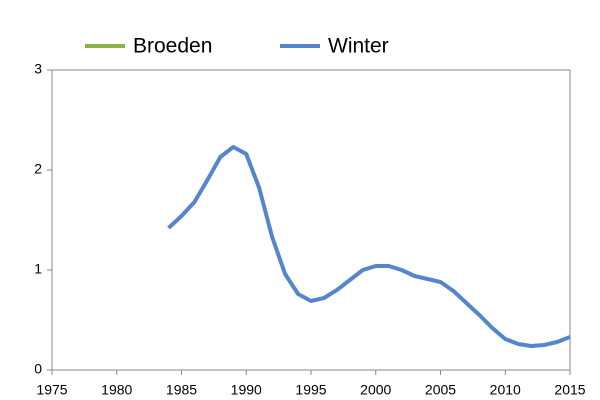 This screenshot has width=600, height=400. I want to click on x-tick-label: 1990, so click(246, 390).